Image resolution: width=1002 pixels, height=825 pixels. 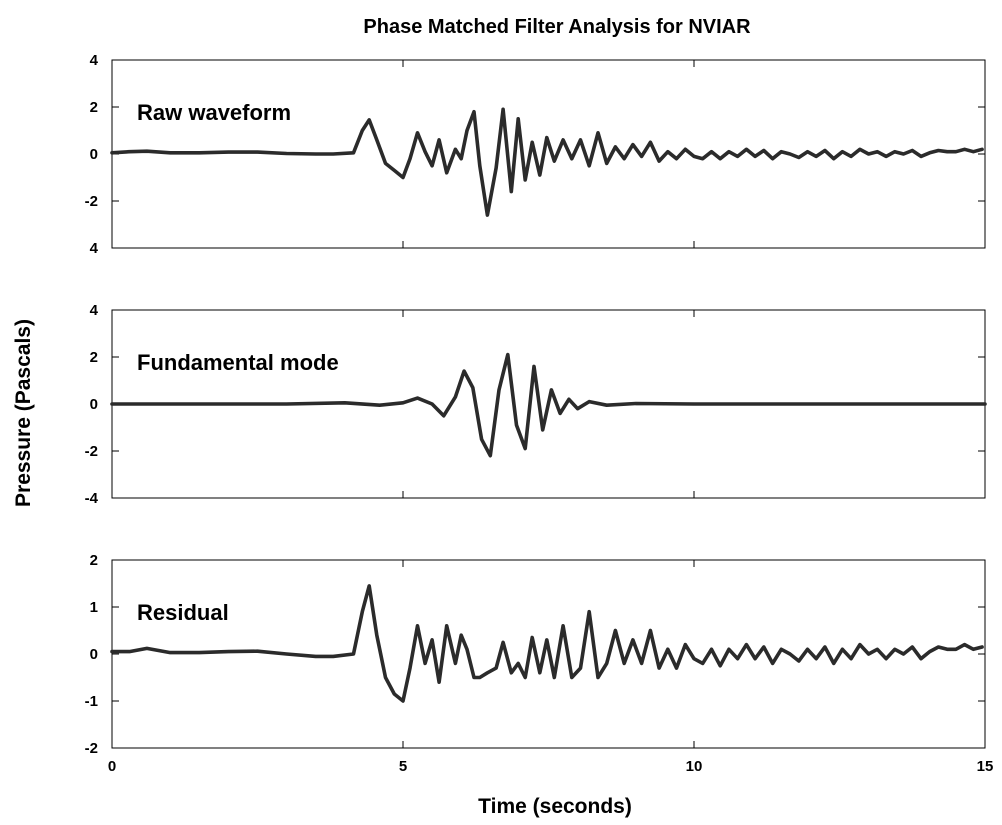 I want to click on x-tick-label: 15, so click(x=985, y=766).